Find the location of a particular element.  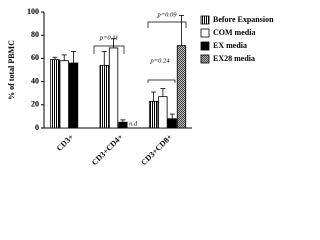

legend-label: COM media is located at coordinates (234, 32).